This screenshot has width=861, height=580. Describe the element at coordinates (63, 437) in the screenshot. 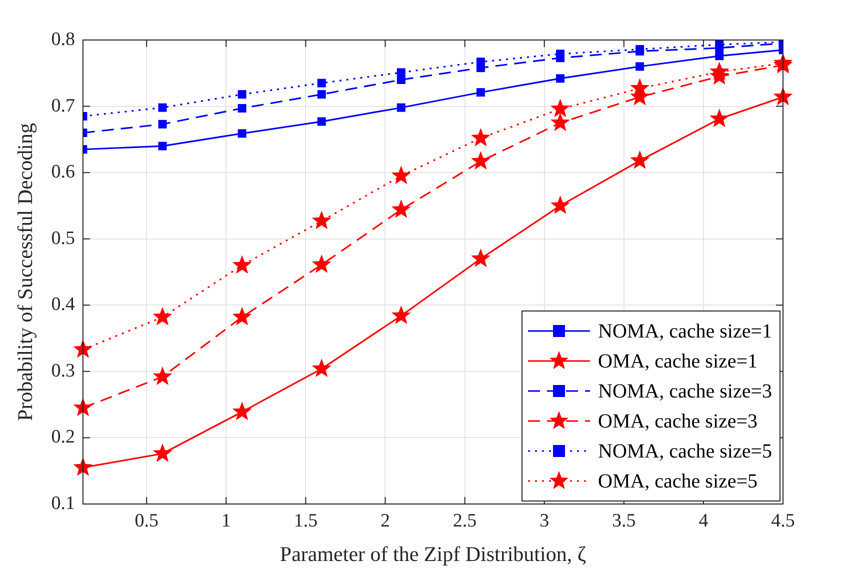

I see `y-tick-label: 0.2` at that location.